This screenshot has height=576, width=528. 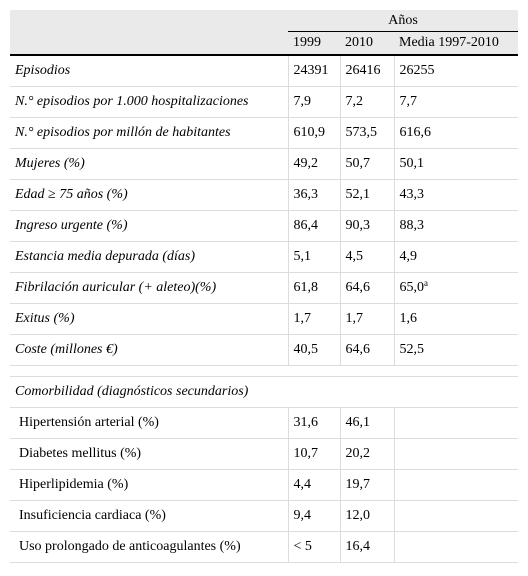 I want to click on row-label: Fibrilación auricular (+ aleteo)(%), so click(x=149, y=288).